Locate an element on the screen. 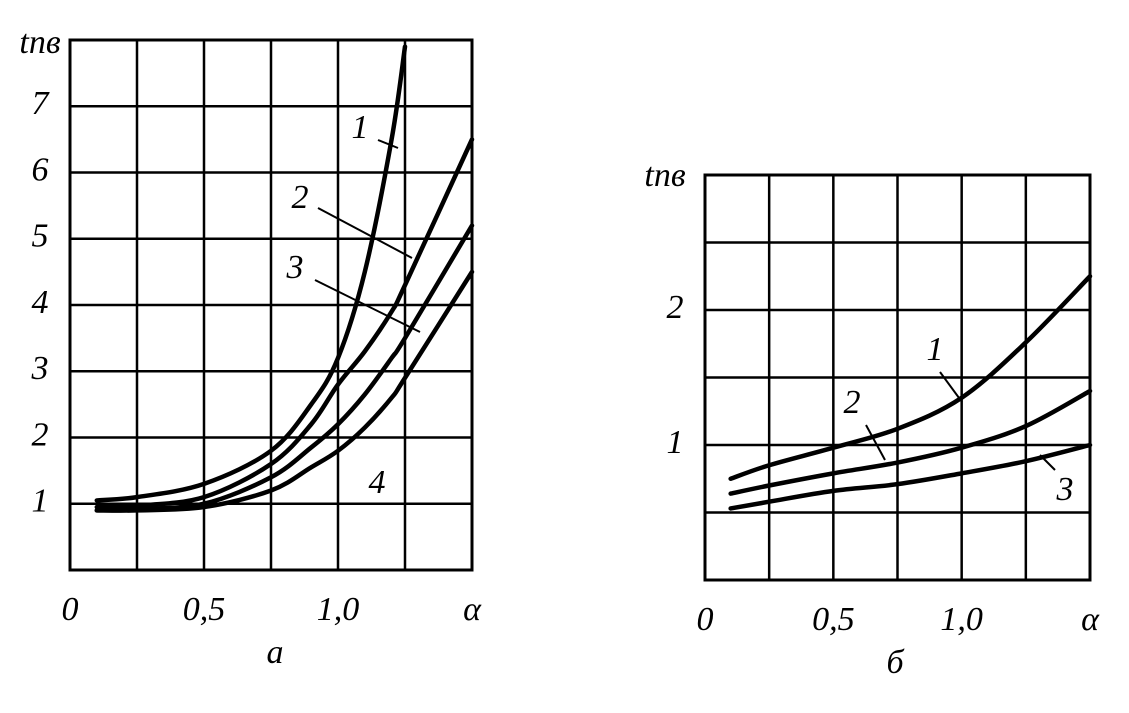 The width and height of the screenshot is (1129, 713). y-tick-label: 3 is located at coordinates (40, 368).